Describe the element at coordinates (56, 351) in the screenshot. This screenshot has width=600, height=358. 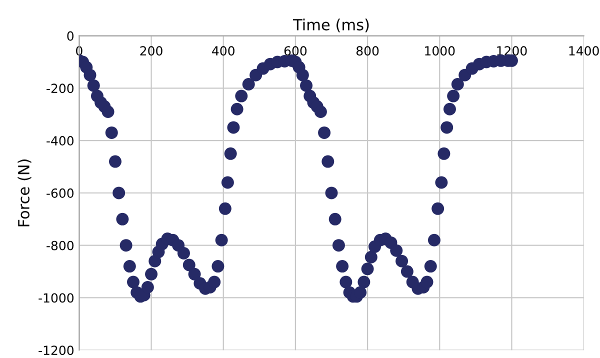
I see `y-tick-label: -1200` at that location.